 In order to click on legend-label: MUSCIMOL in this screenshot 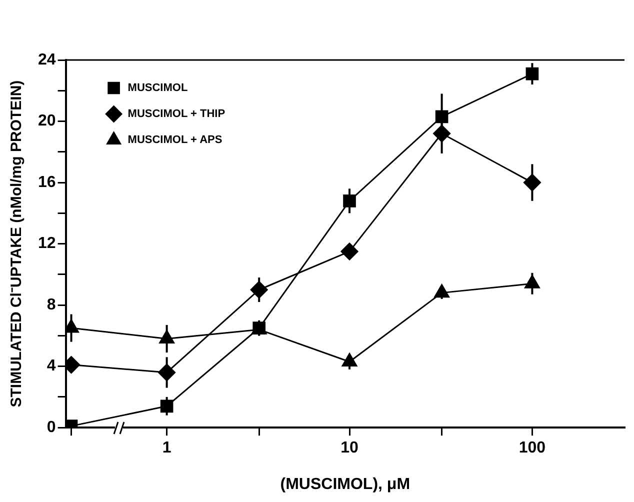, I will do `click(158, 88)`.